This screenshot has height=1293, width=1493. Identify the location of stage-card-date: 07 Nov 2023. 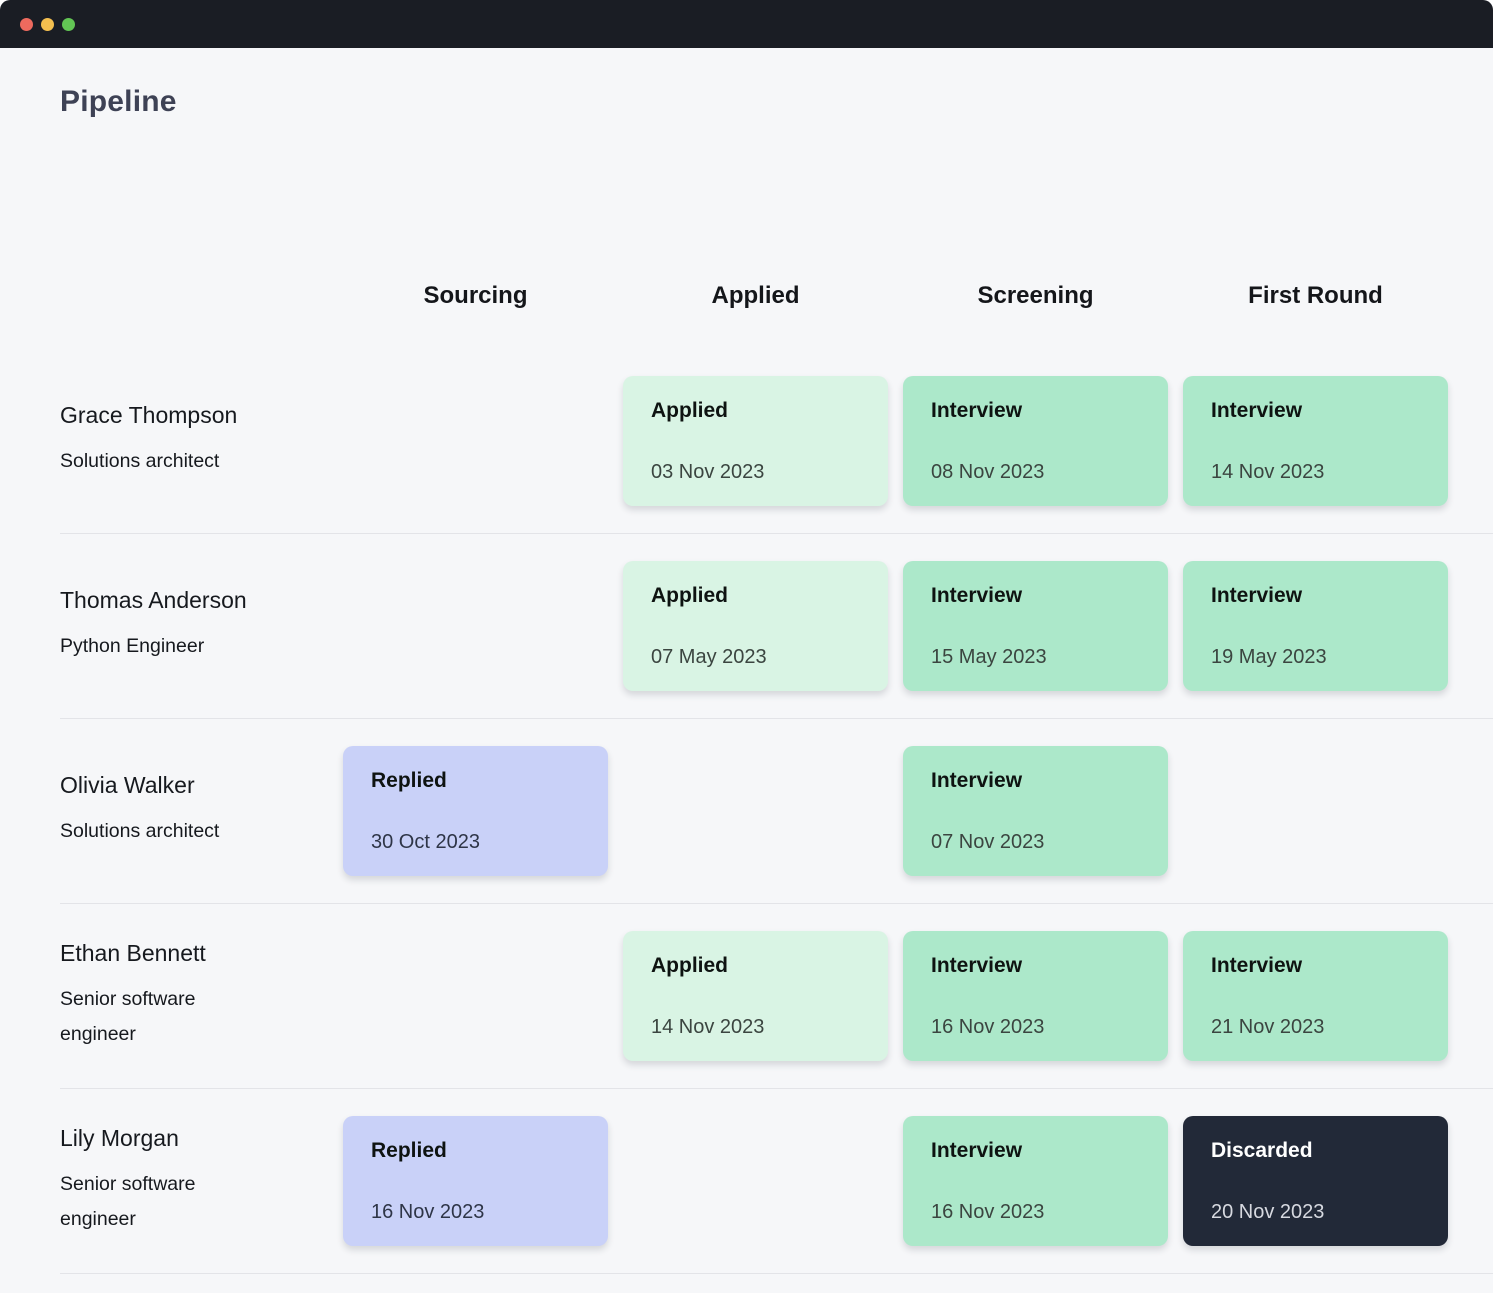
(988, 842).